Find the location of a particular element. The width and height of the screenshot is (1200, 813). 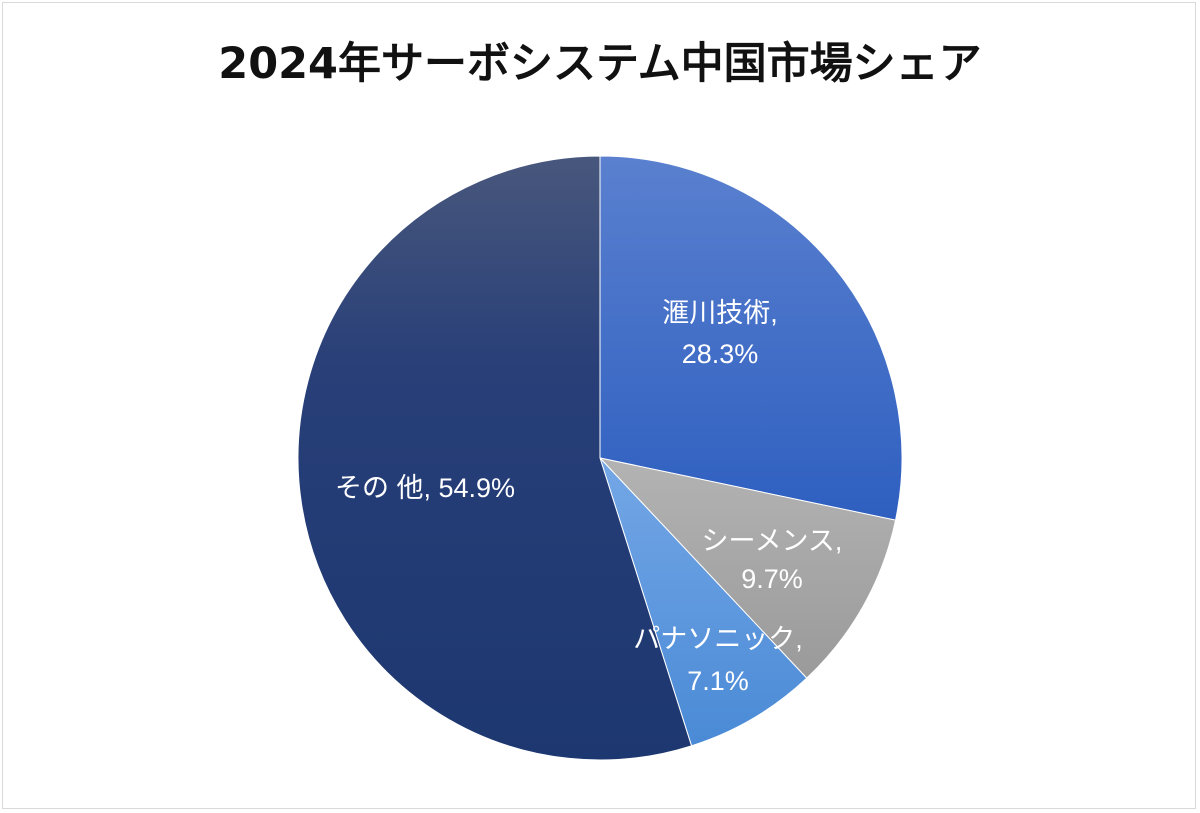

chart-title: 2024年サーボシステム中国市場シェア is located at coordinates (600, 64).